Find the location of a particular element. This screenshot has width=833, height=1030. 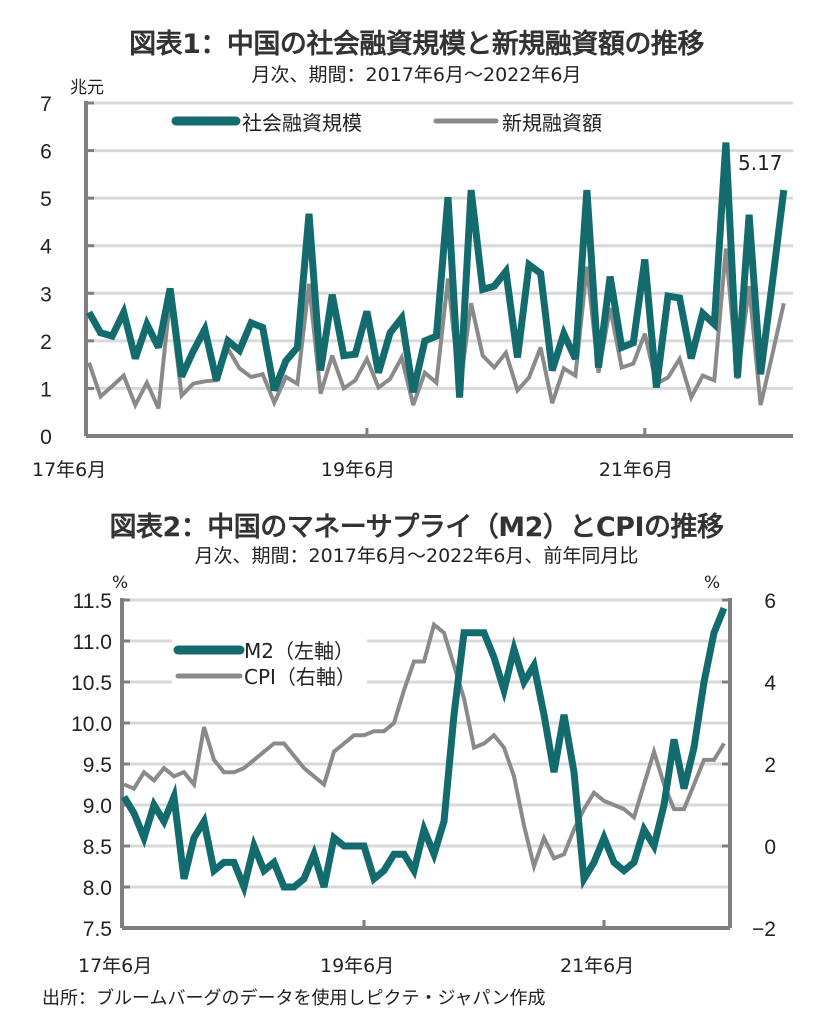

y-tick-label: 7 is located at coordinates (46, 104).